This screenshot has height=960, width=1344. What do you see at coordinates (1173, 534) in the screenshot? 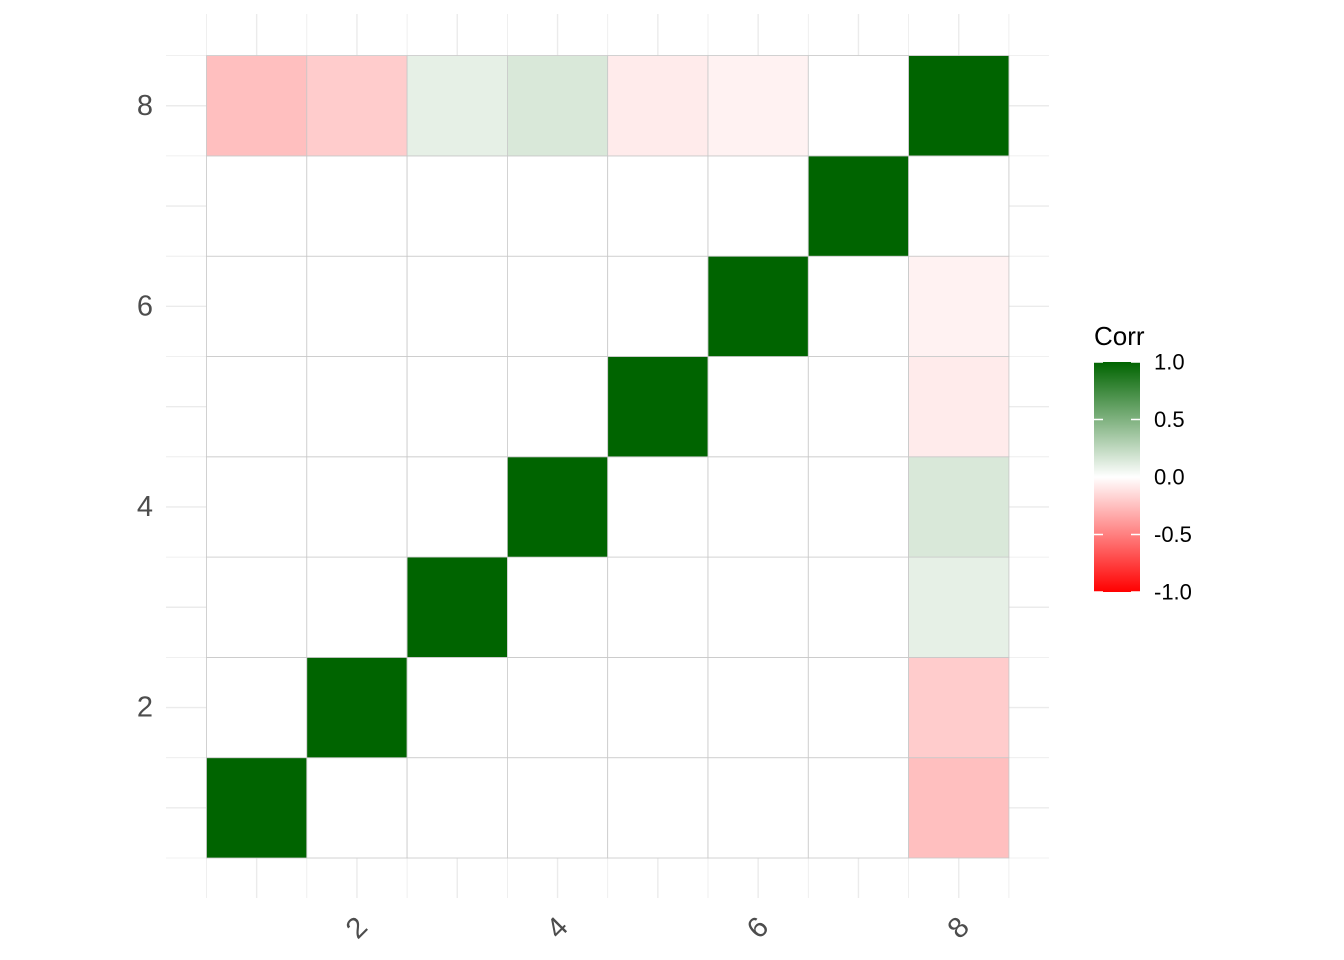
I see `legend-label: -0.5` at bounding box center [1173, 534].